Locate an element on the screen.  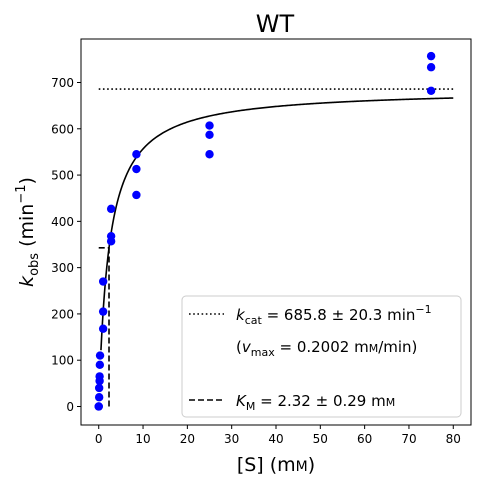
x-tick-label: 80 is located at coordinates (453, 439).